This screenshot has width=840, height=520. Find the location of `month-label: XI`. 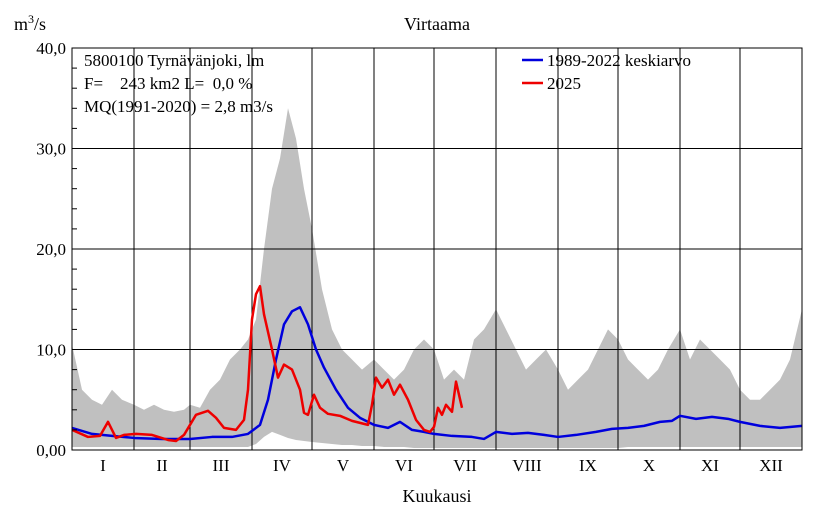

month-label: XI is located at coordinates (710, 465).